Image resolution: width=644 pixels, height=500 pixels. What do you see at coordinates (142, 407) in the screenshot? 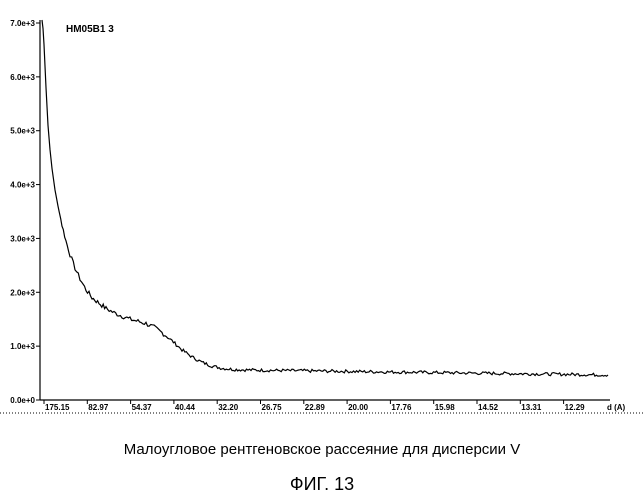
I see `x-tick-label: 54.37` at bounding box center [142, 407].